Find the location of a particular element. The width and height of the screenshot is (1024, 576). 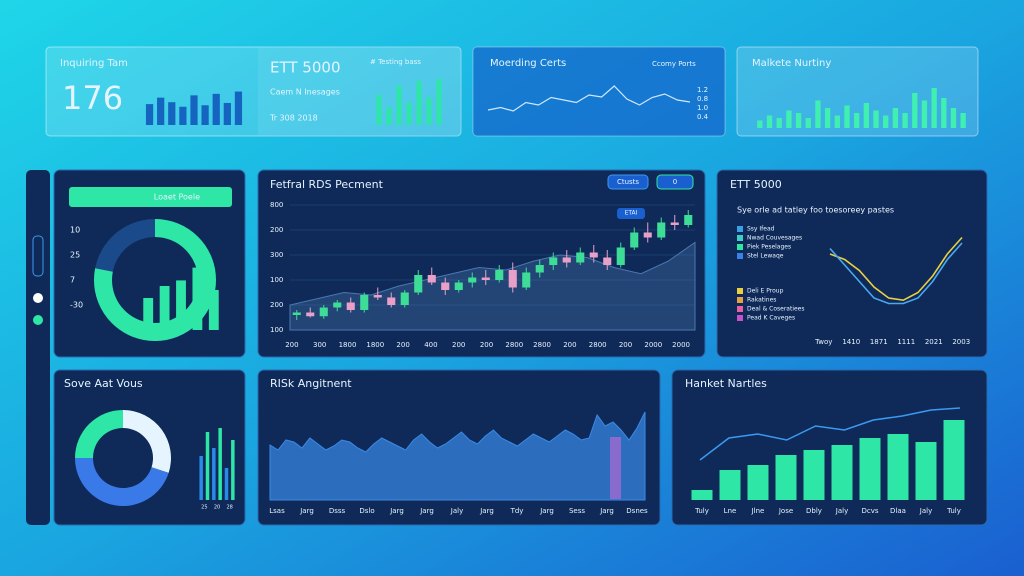

label: Inquiring Tam is located at coordinates (94, 63).